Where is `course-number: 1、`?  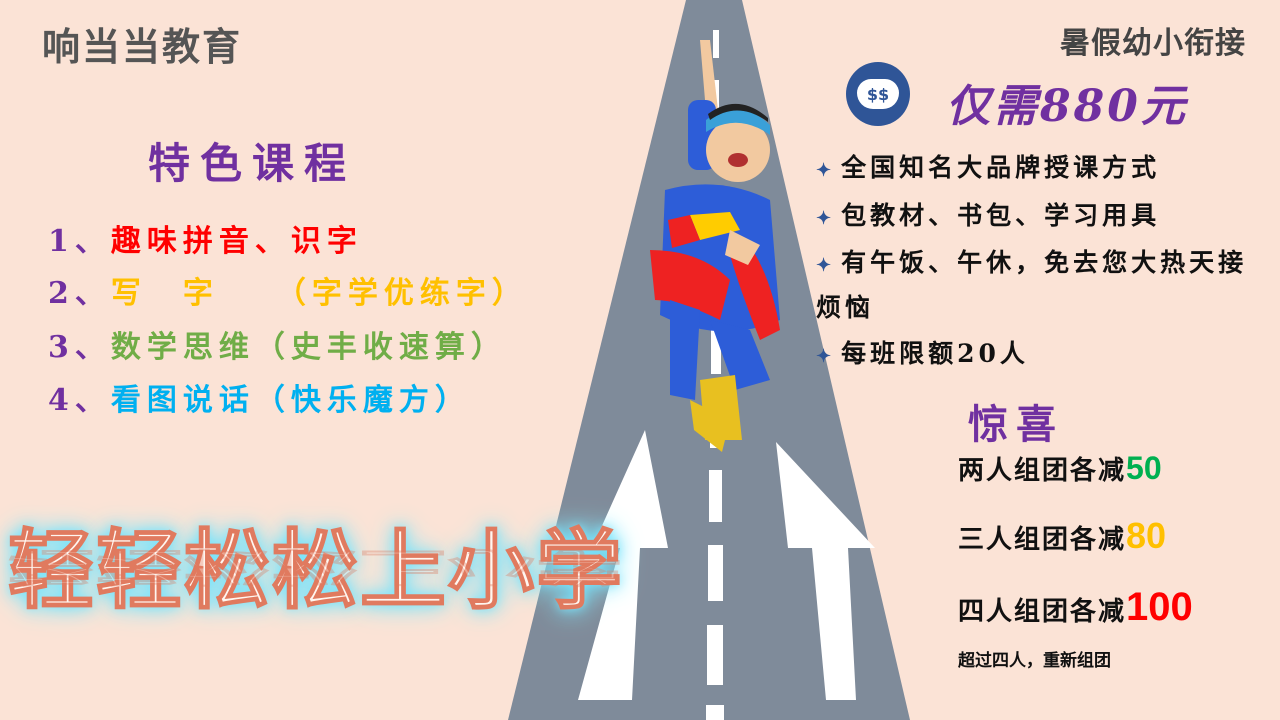 course-number: 1、 is located at coordinates (79, 241).